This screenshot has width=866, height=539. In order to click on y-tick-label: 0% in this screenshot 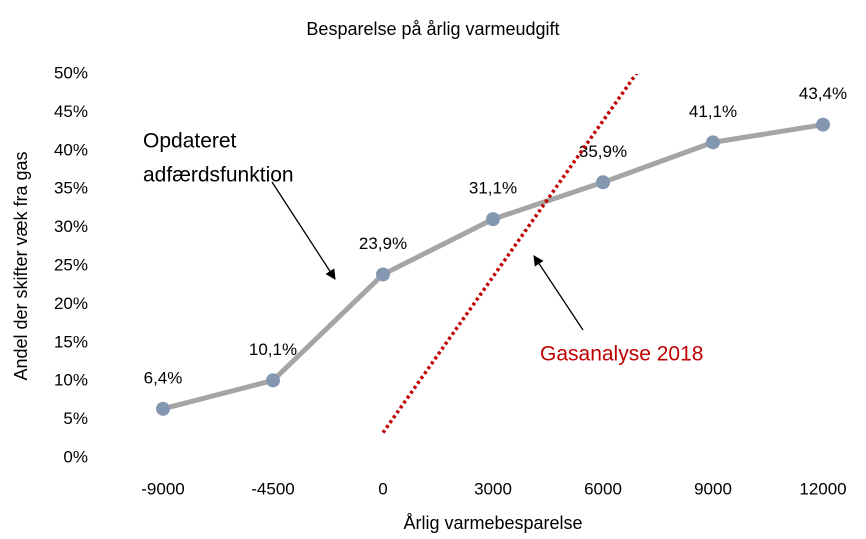, I will do `click(75, 456)`.